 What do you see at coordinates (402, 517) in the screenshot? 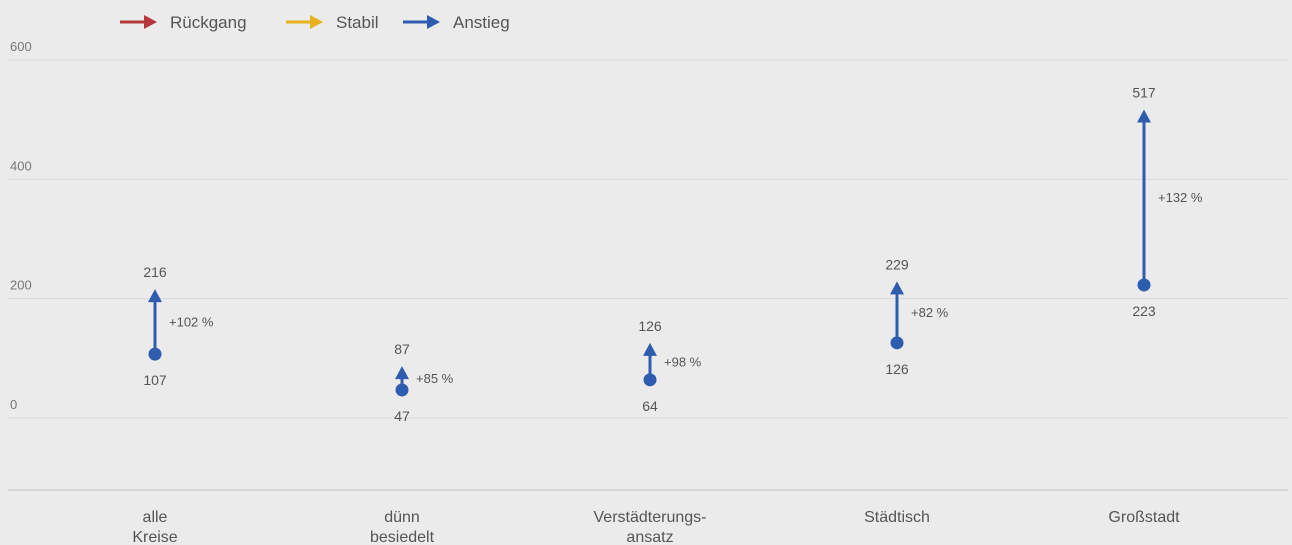
I see `x-category-label: dünn` at bounding box center [402, 517].